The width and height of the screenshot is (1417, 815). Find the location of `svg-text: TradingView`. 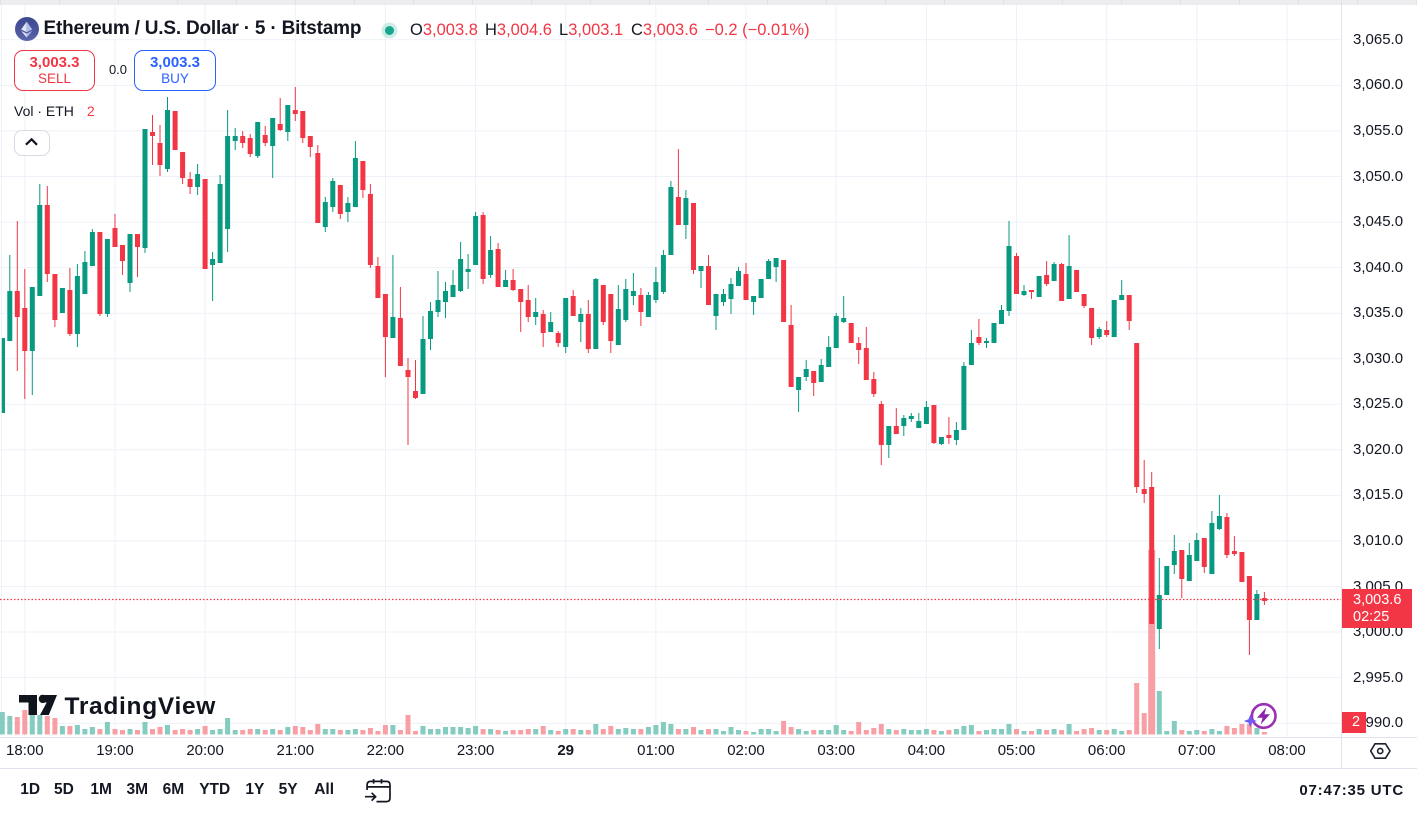

svg-text: TradingView is located at coordinates (141, 706).